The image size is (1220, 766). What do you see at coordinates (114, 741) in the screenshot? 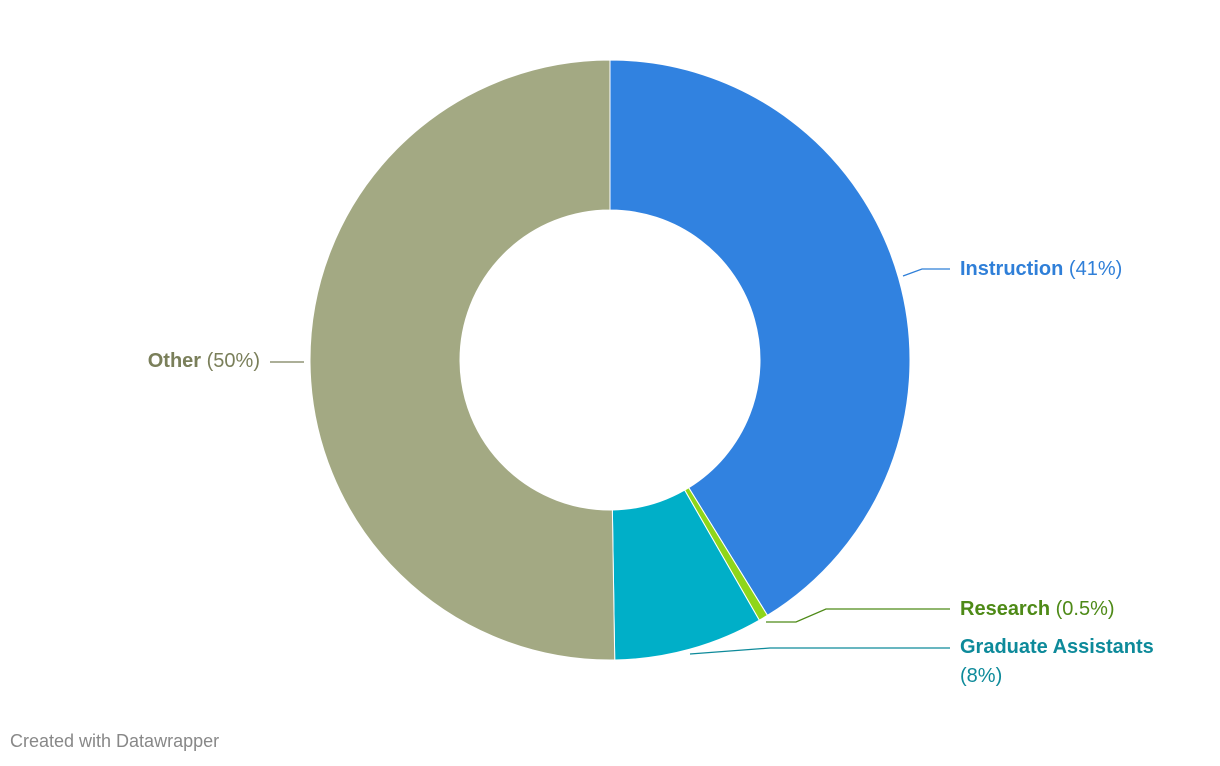
I see `credit: Created with Datawrapper` at bounding box center [114, 741].